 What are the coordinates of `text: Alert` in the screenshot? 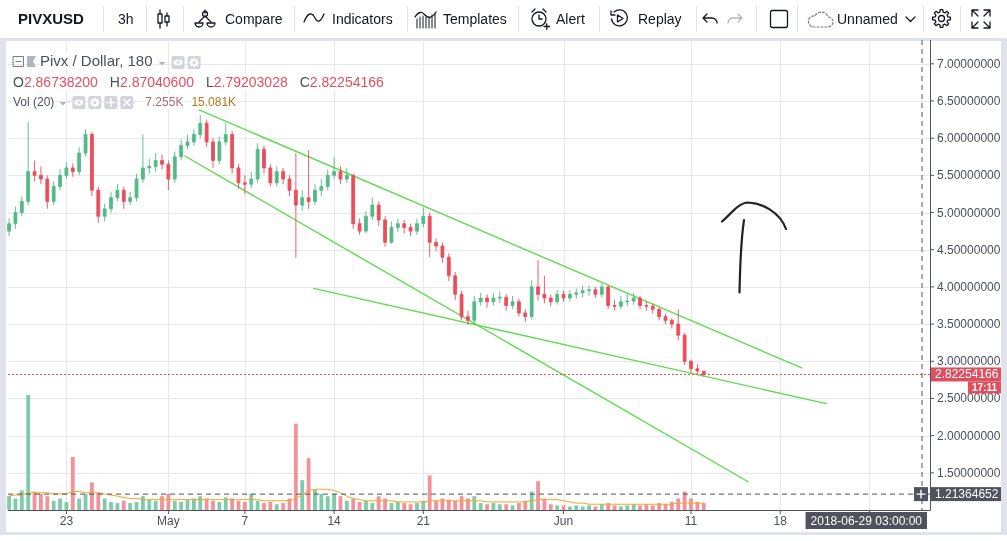 It's located at (570, 19).